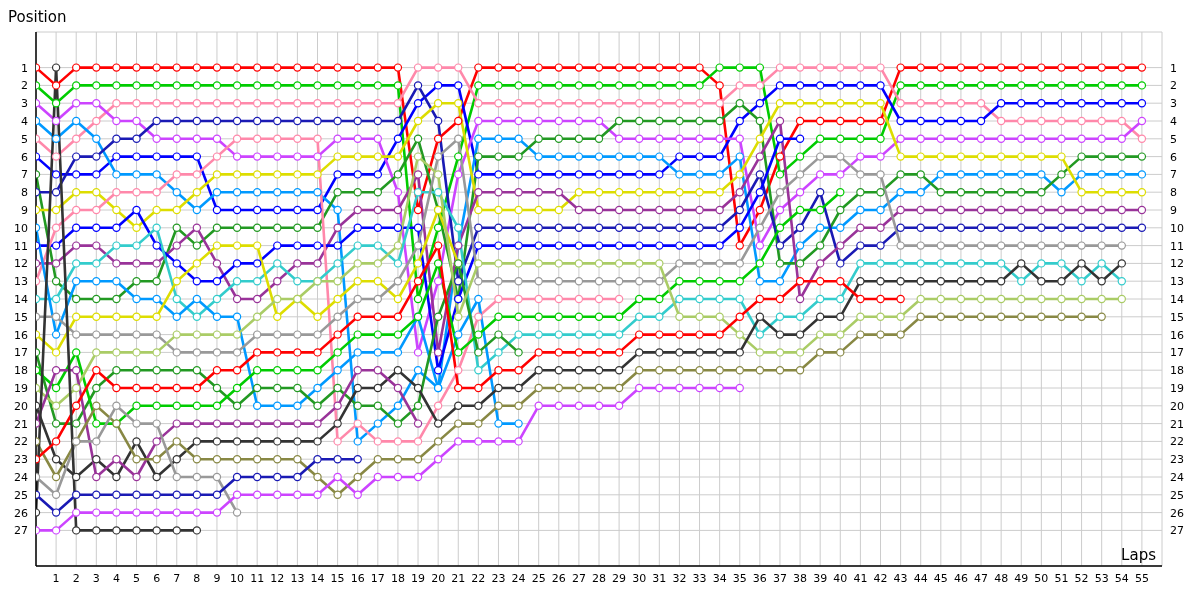  Describe the element at coordinates (24, 139) in the screenshot. I see `y-tick-label: 5` at that location.